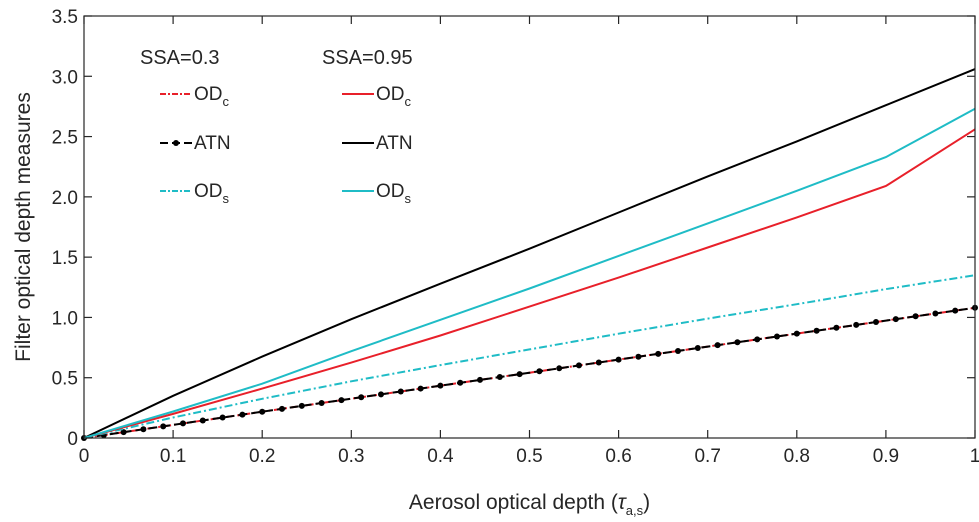 The width and height of the screenshot is (979, 522). What do you see at coordinates (65, 318) in the screenshot?
I see `y-tick-label: 1.0` at bounding box center [65, 318].